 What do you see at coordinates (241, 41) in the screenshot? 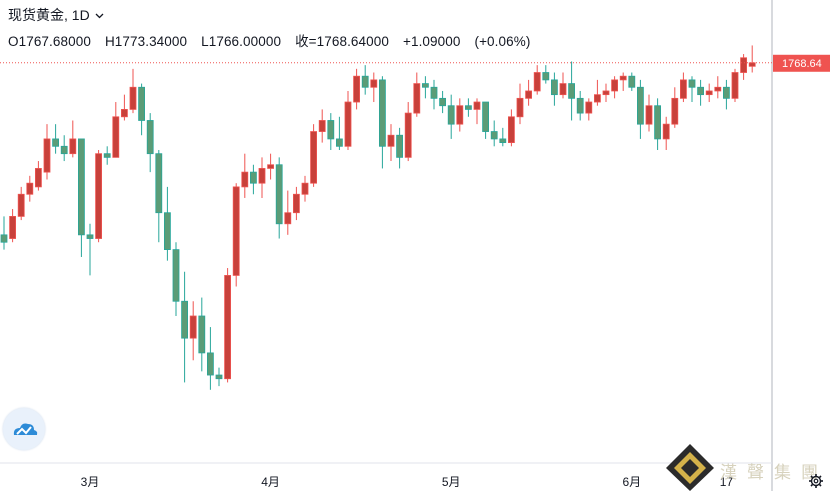
I see `low-value: L1766.00000` at bounding box center [241, 41].